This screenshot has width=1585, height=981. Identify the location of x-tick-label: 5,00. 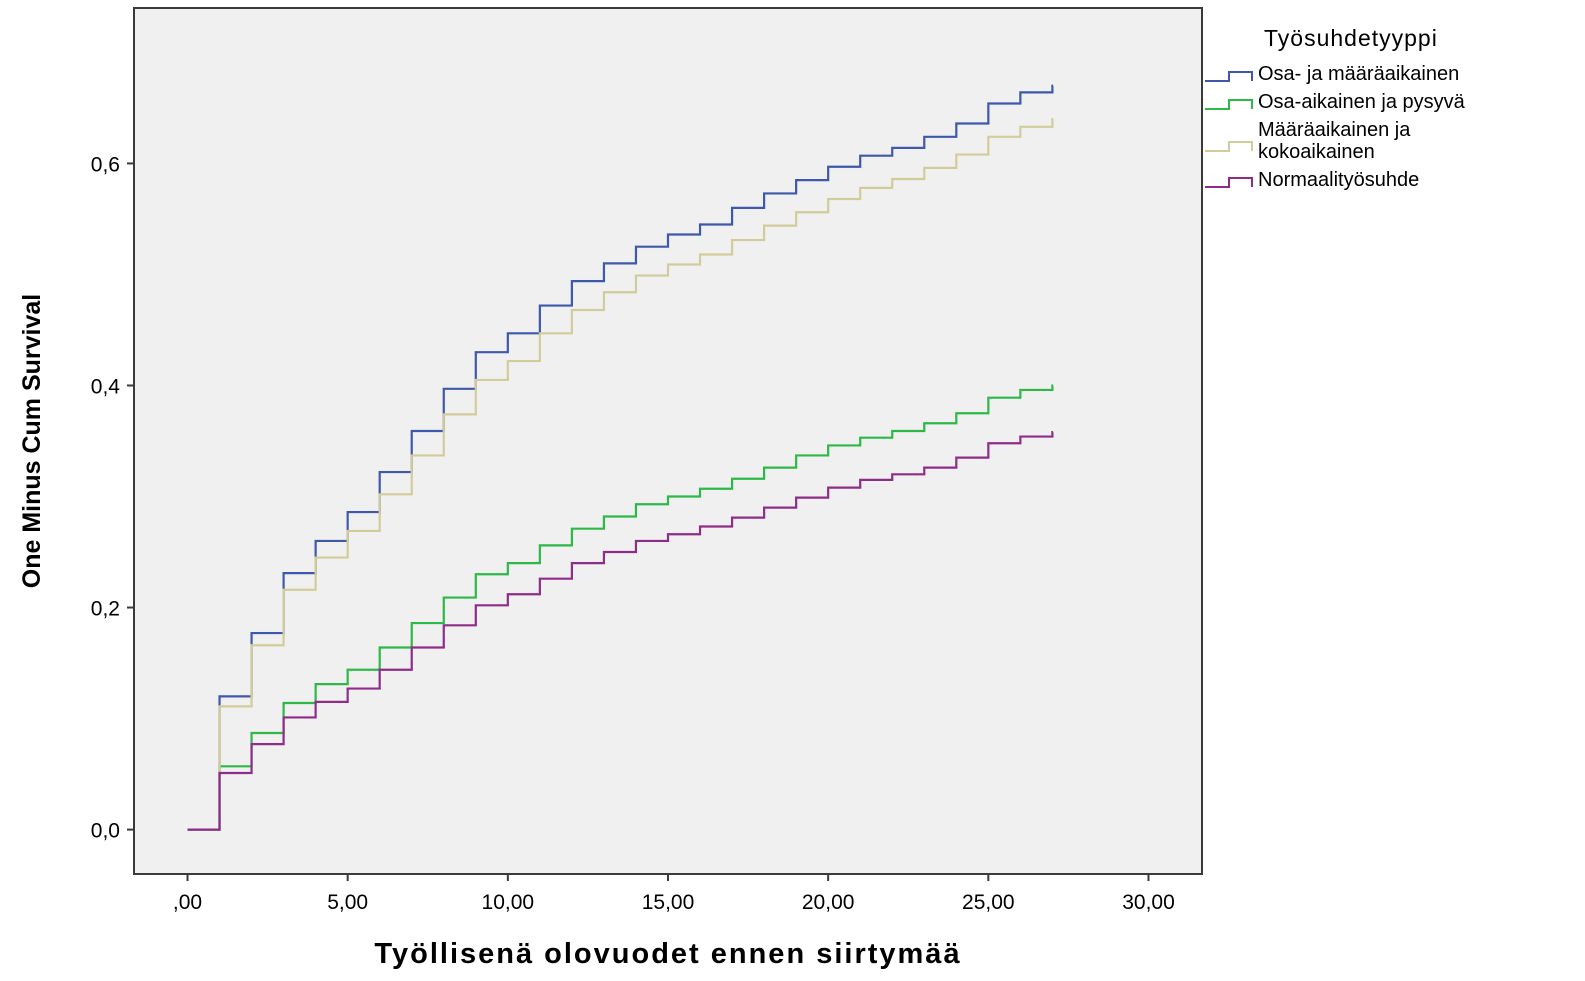
(347, 902).